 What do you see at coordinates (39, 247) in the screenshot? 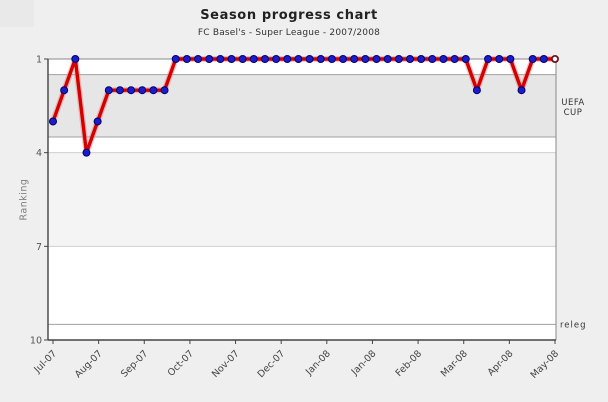
I see `rank-tick-label: 7` at bounding box center [39, 247].